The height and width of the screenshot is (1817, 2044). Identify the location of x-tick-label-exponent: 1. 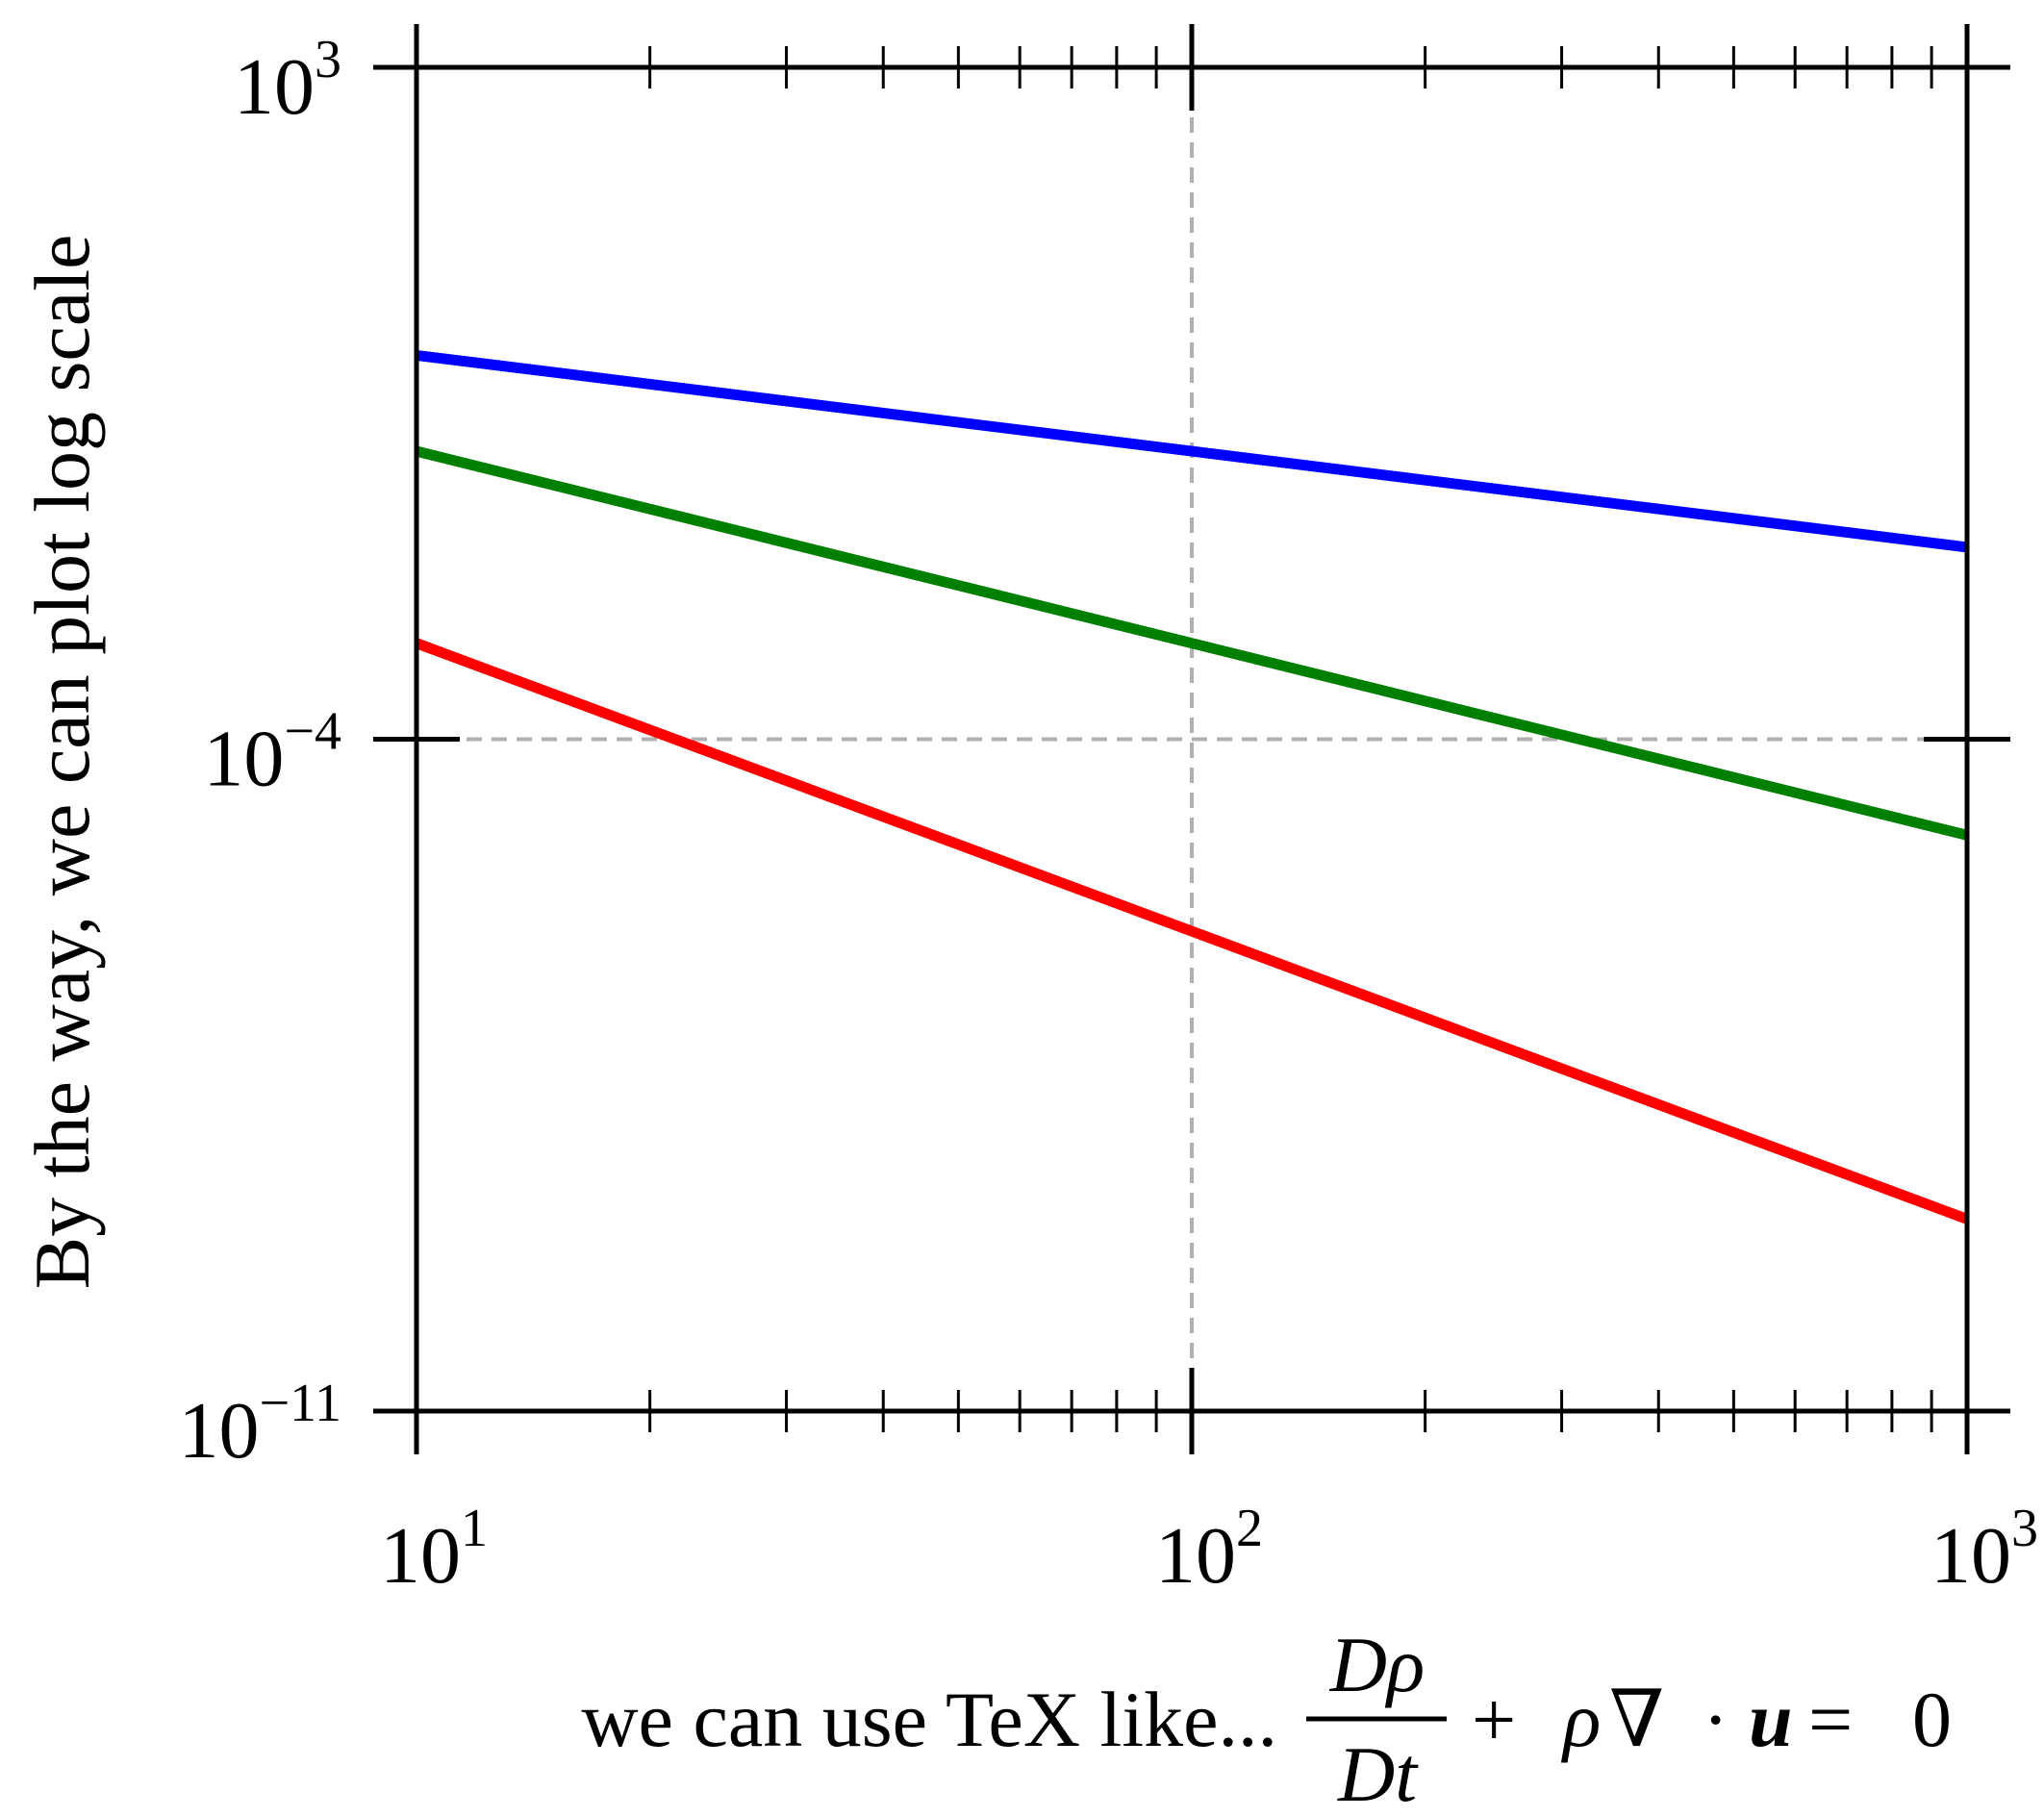
(475, 1529).